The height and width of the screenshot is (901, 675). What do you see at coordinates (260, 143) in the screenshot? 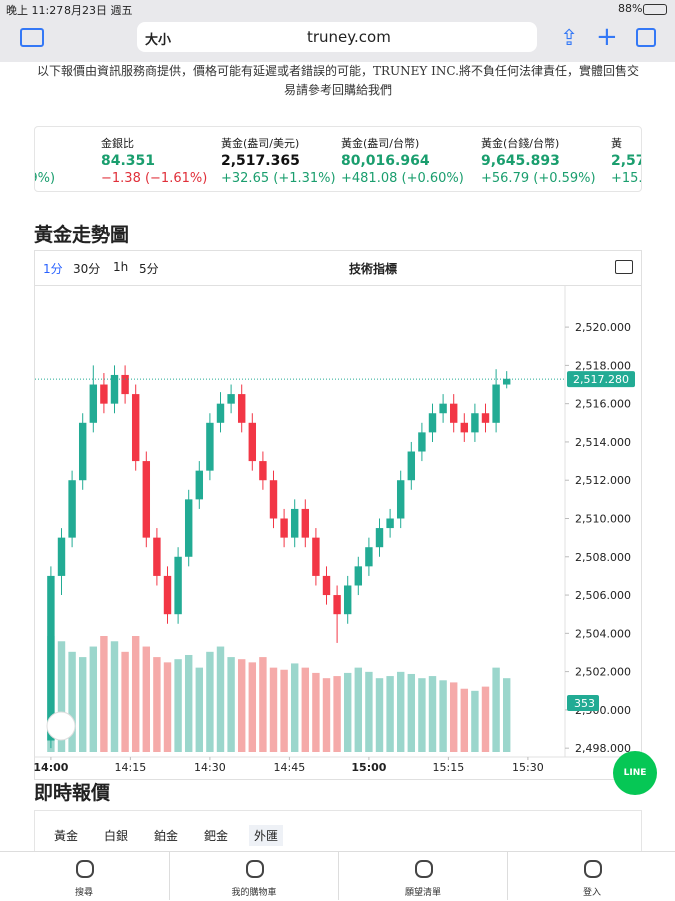
I see `ticker-name: 黃金(盎司/美元)` at bounding box center [260, 143].